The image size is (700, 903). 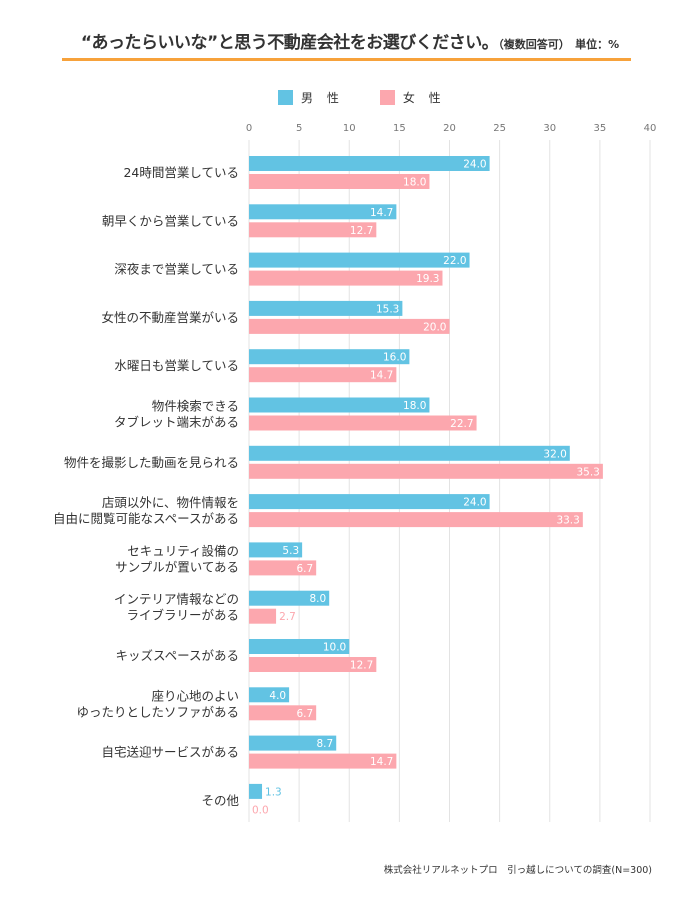 What do you see at coordinates (195, 695) in the screenshot?
I see `category-label: 座り心地のよい` at bounding box center [195, 695].